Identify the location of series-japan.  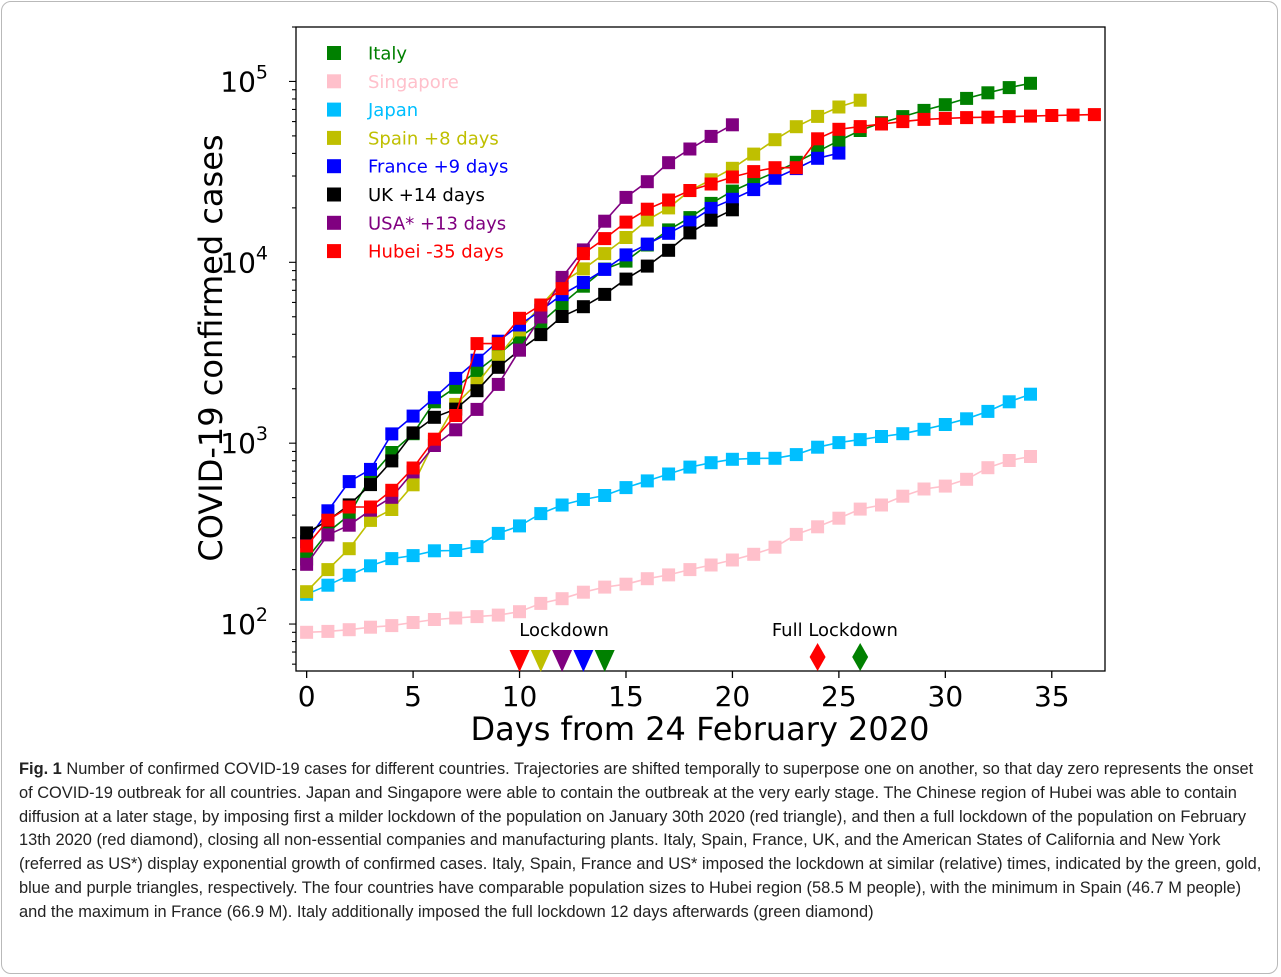
(668, 494).